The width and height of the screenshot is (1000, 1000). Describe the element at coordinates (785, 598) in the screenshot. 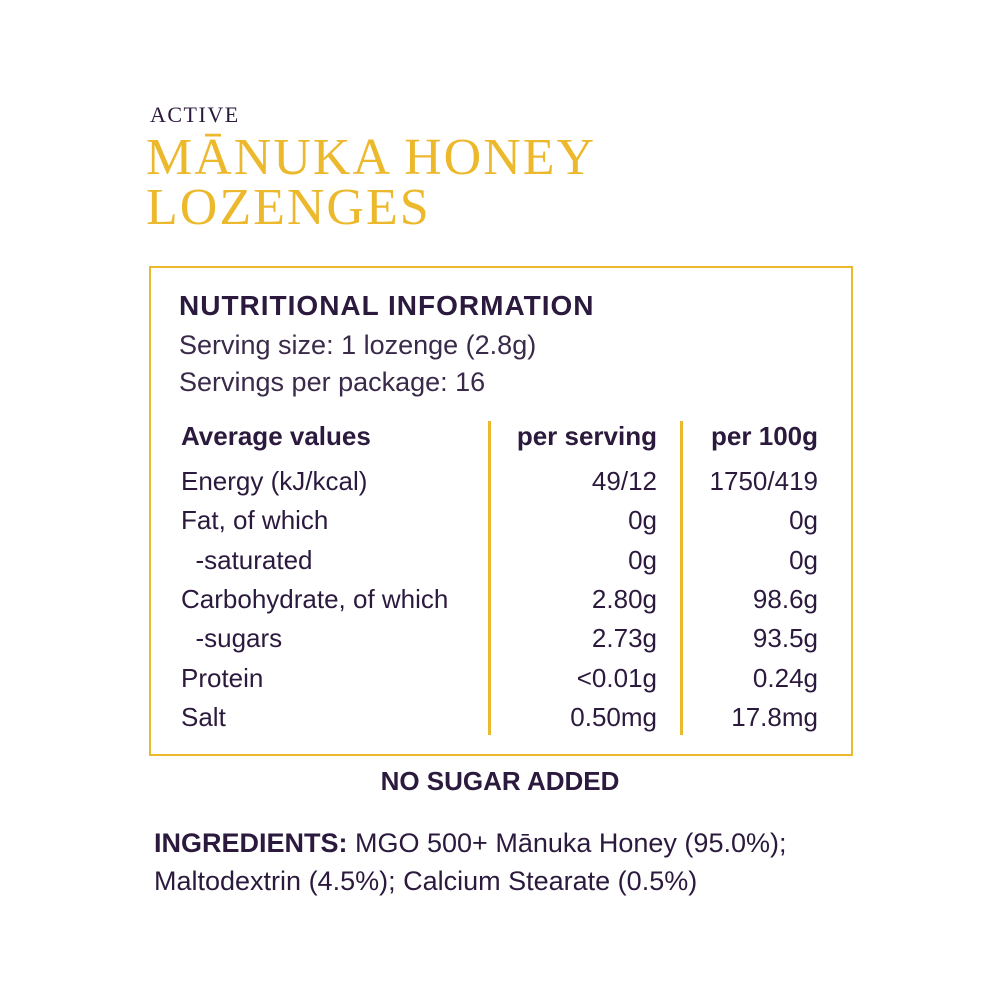

I see `per-100g-value: 98.6g` at that location.